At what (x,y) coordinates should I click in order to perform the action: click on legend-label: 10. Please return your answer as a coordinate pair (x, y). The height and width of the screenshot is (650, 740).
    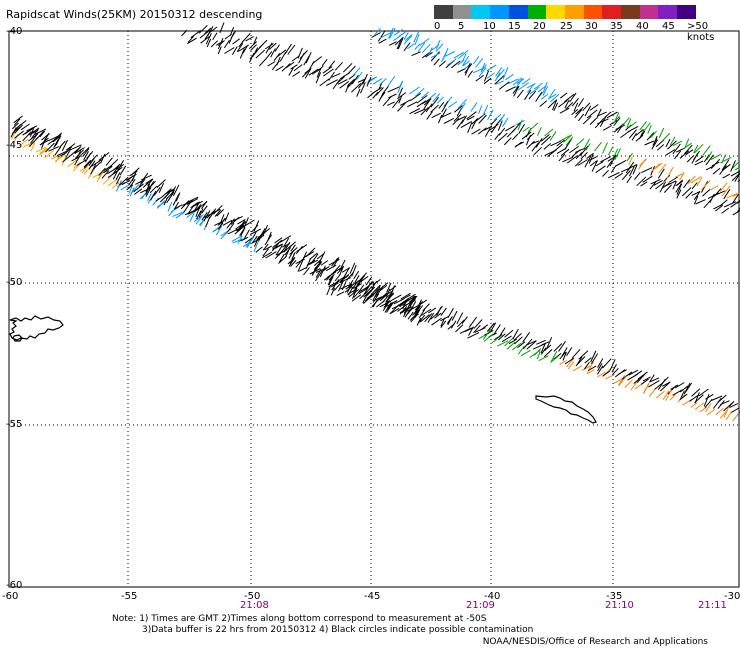
    Looking at the image, I should click on (489, 26).